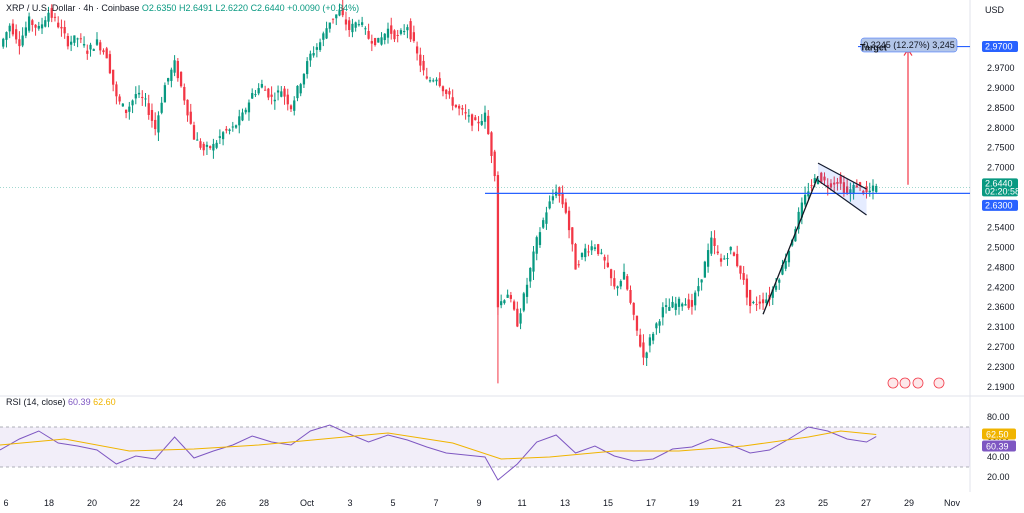 The width and height of the screenshot is (1024, 513). Describe the element at coordinates (780, 503) in the screenshot. I see `x-tick-label: 23` at that location.